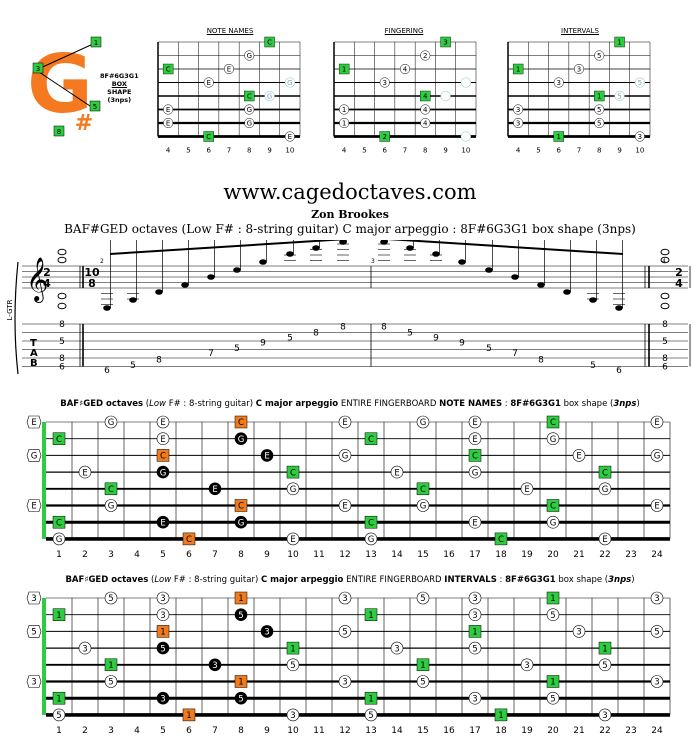  I want to click on mini-diagram-intervals: 4 5 6 7 8 9 10 1 5 1 3 3 5 1 5 3 5 3 5 1 3, so click(579, 95).